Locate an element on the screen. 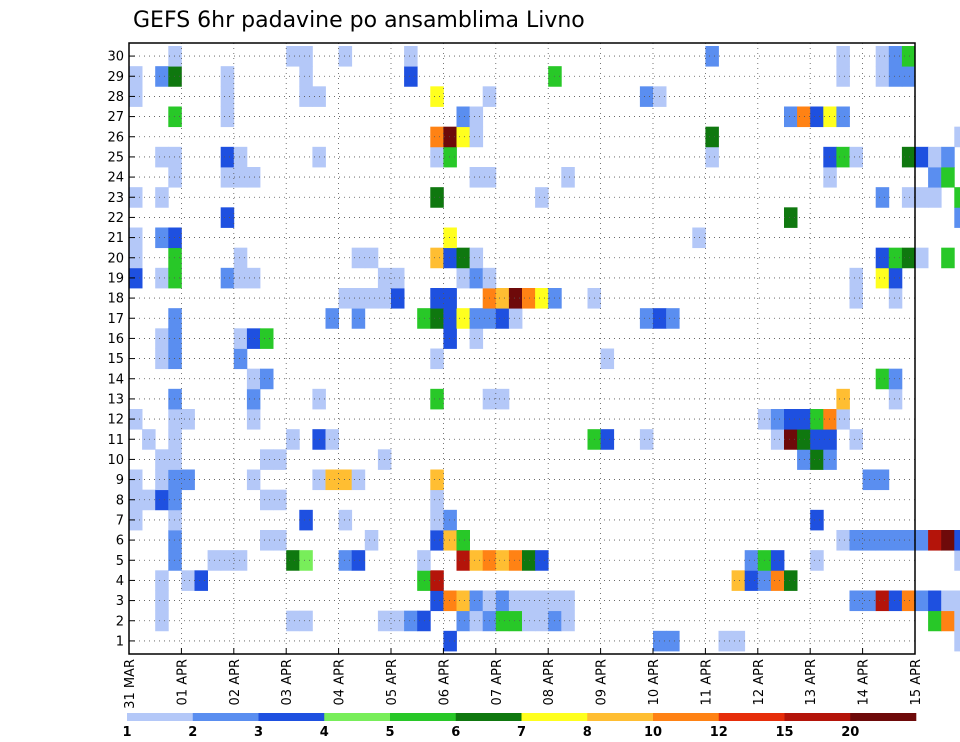 The width and height of the screenshot is (960, 742). colorbar-label: 7 is located at coordinates (521, 732).